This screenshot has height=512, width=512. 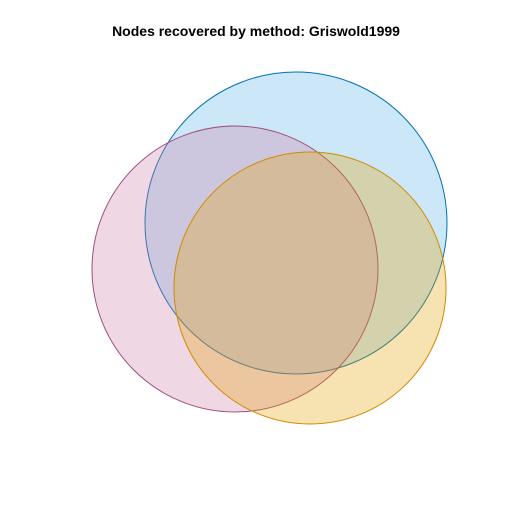 What do you see at coordinates (256, 31) in the screenshot?
I see `plot-title: Nodes recovered by method: Griswold1999` at bounding box center [256, 31].